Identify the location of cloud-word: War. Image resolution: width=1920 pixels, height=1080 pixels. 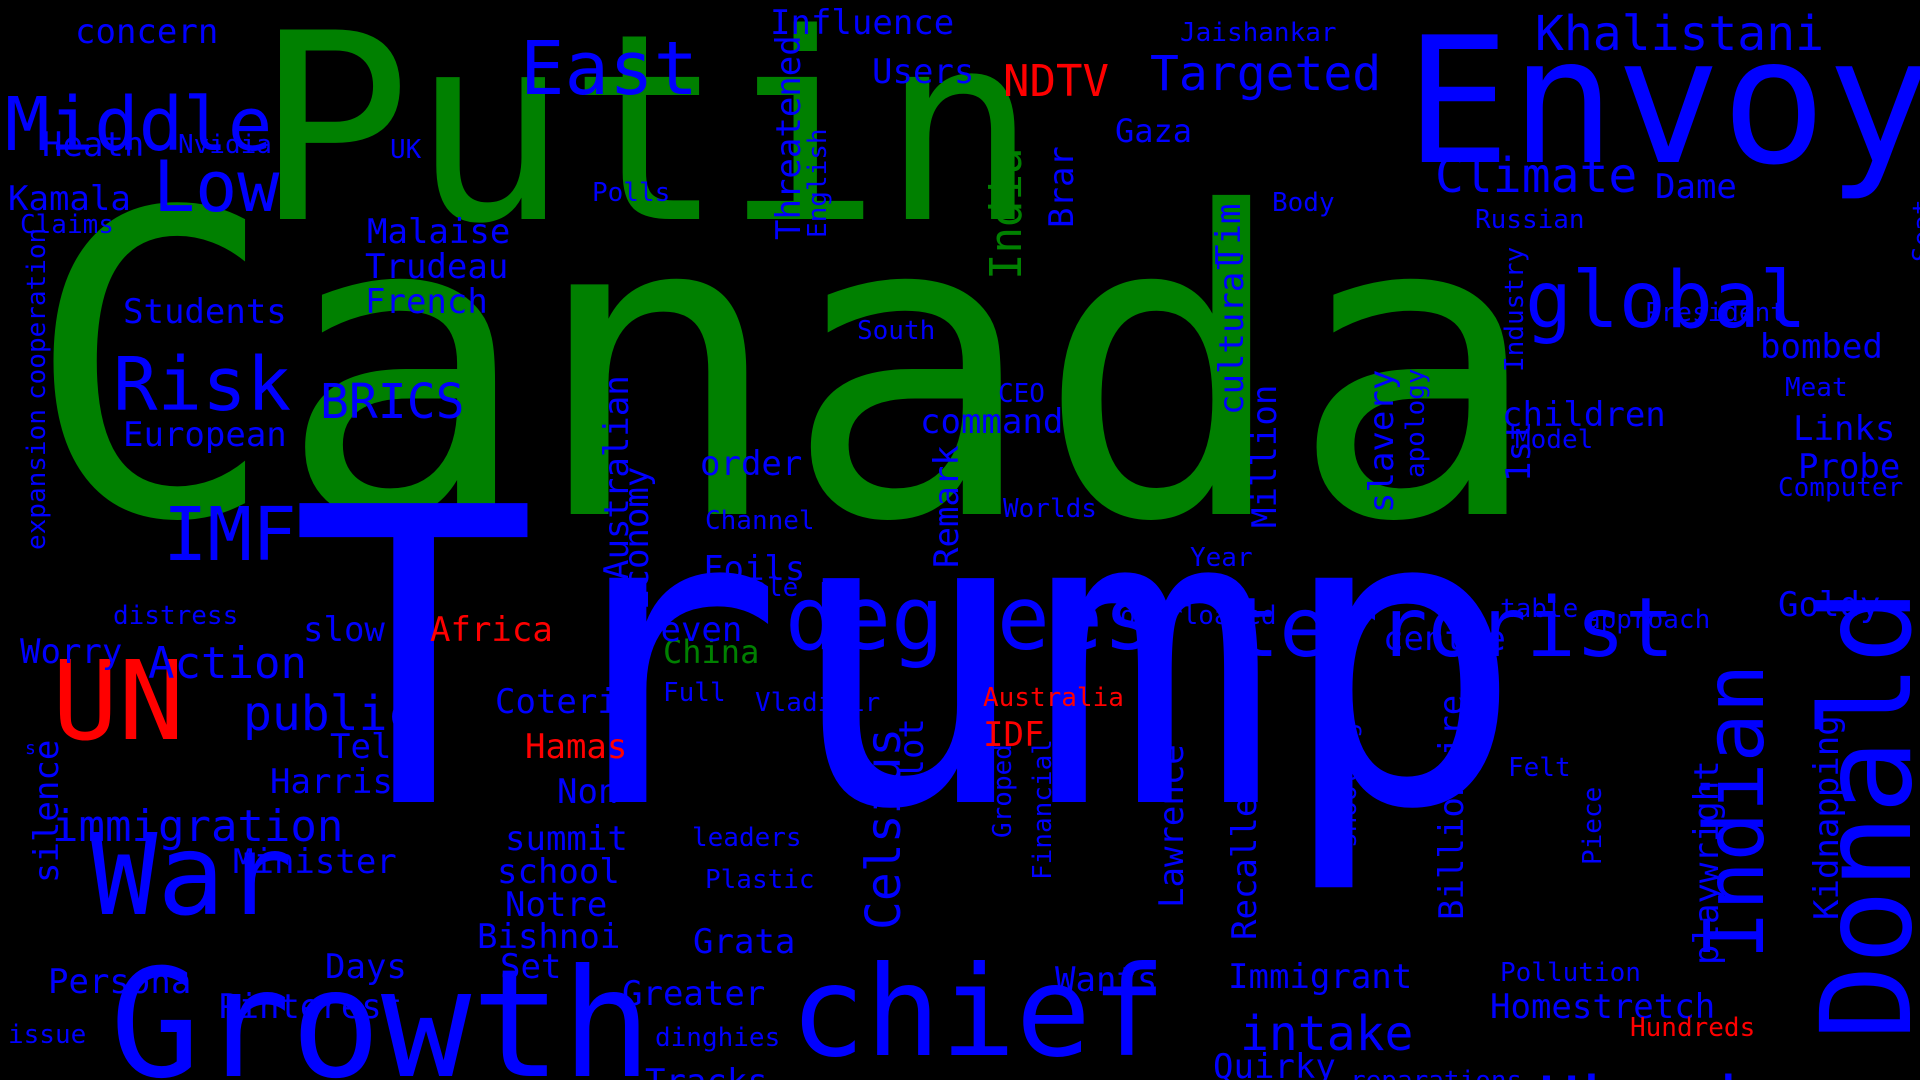
(191, 876).